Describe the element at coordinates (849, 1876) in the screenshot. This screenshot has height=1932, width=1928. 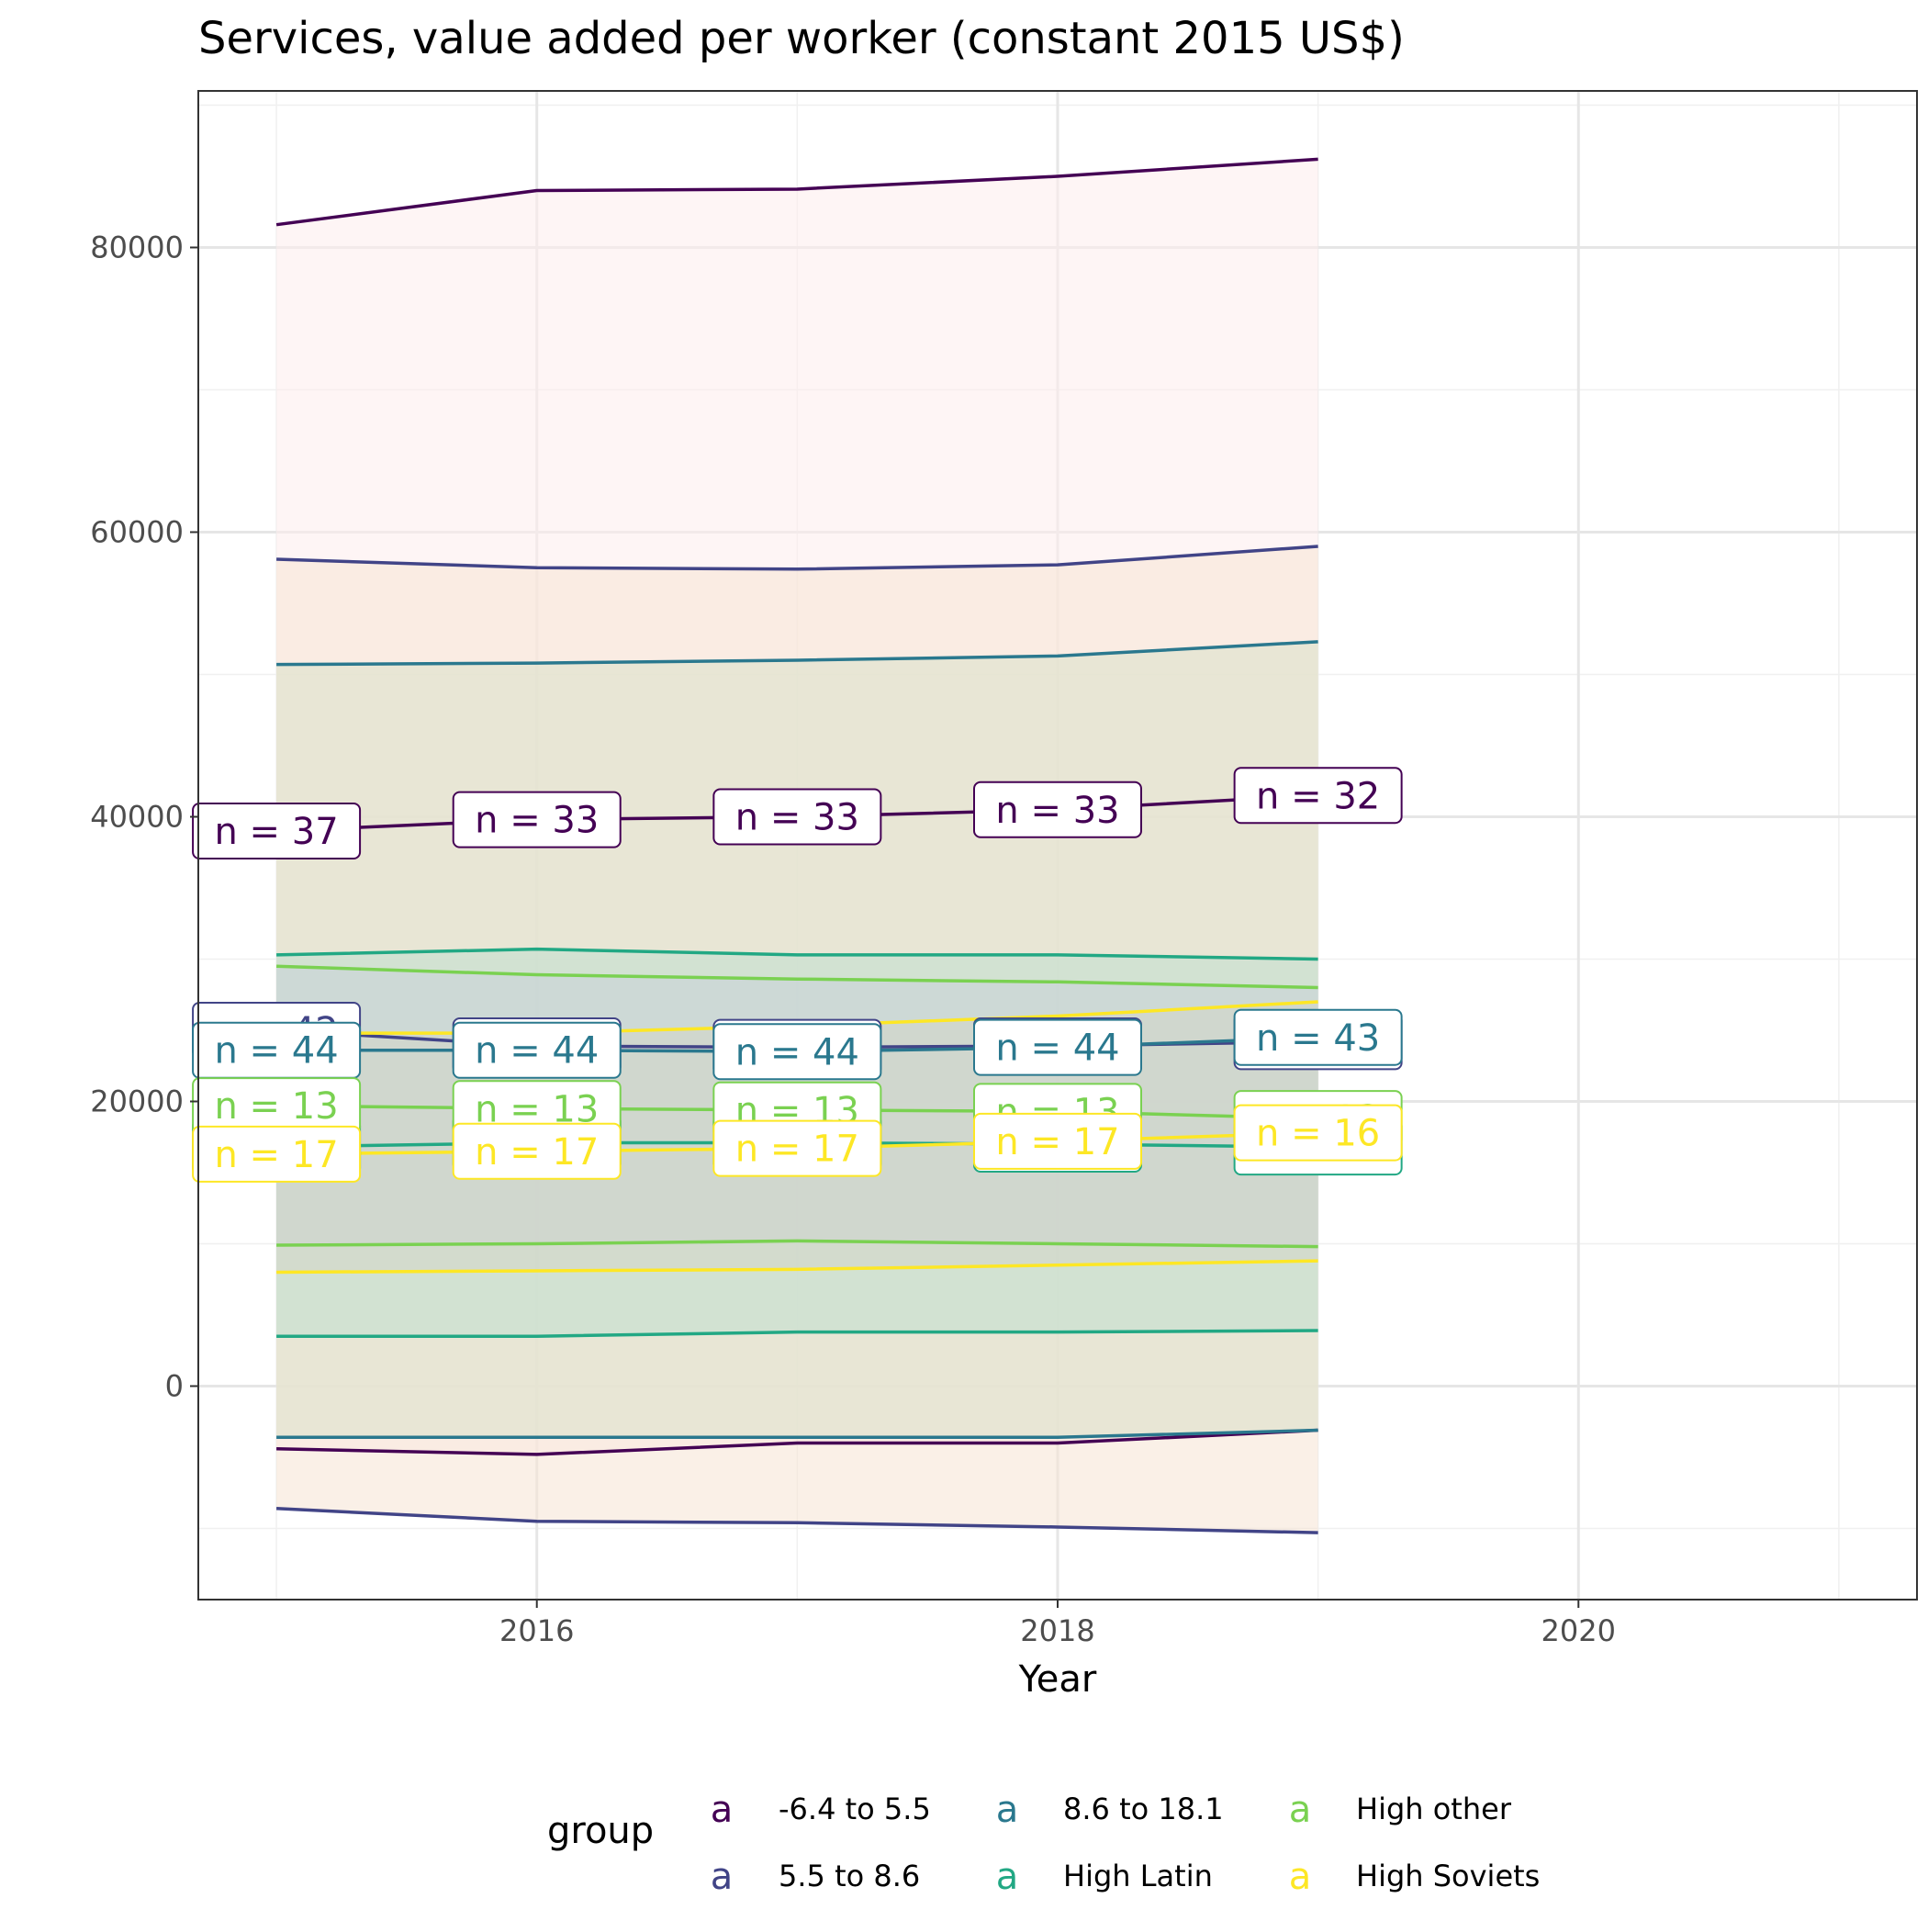
I see `legend-item-label: 5.5 to 8.6` at that location.